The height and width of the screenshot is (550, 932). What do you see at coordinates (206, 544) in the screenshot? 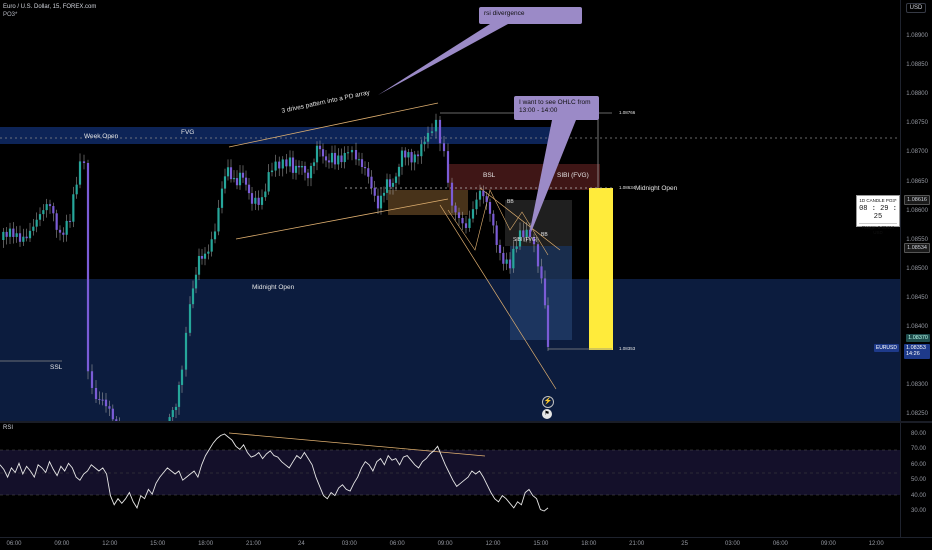
I see `time-tick: 18:00` at bounding box center [206, 544].